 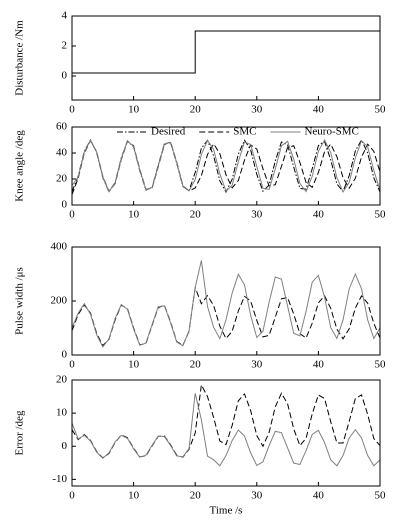 I want to click on y-axis-label: Error /deg, so click(x=20, y=432).